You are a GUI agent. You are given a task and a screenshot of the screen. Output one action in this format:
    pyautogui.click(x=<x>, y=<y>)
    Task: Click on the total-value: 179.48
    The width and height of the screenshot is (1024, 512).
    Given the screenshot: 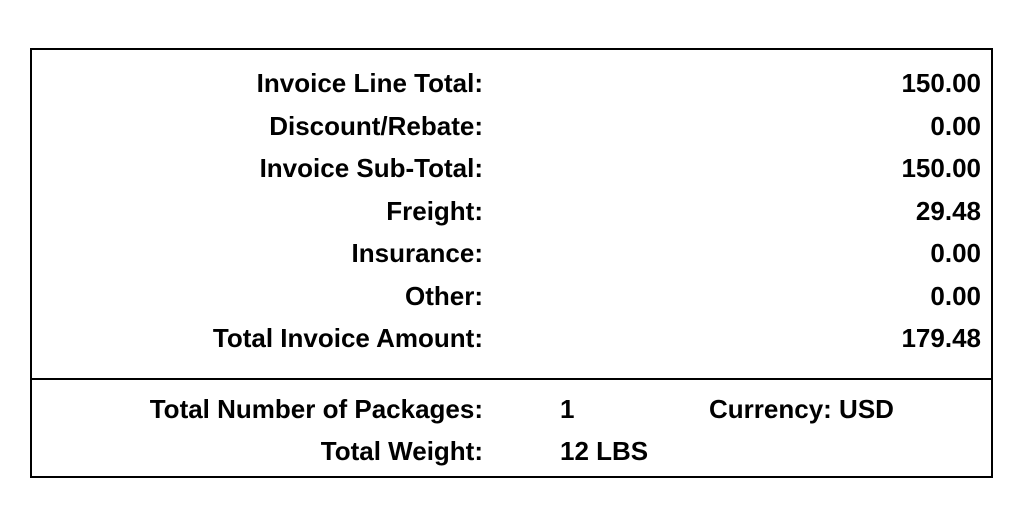 What is the action you would take?
    pyautogui.click(x=941, y=338)
    